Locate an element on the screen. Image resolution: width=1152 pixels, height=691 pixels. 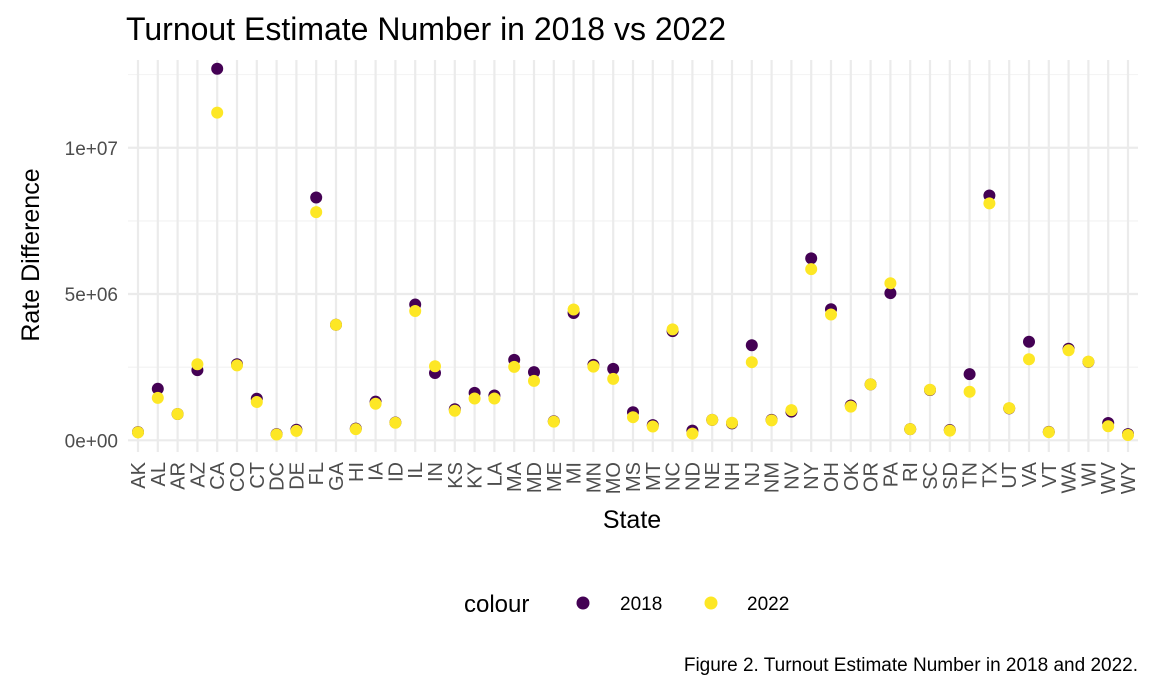
x-tick-label-tn: TN is located at coordinates (971, 475).